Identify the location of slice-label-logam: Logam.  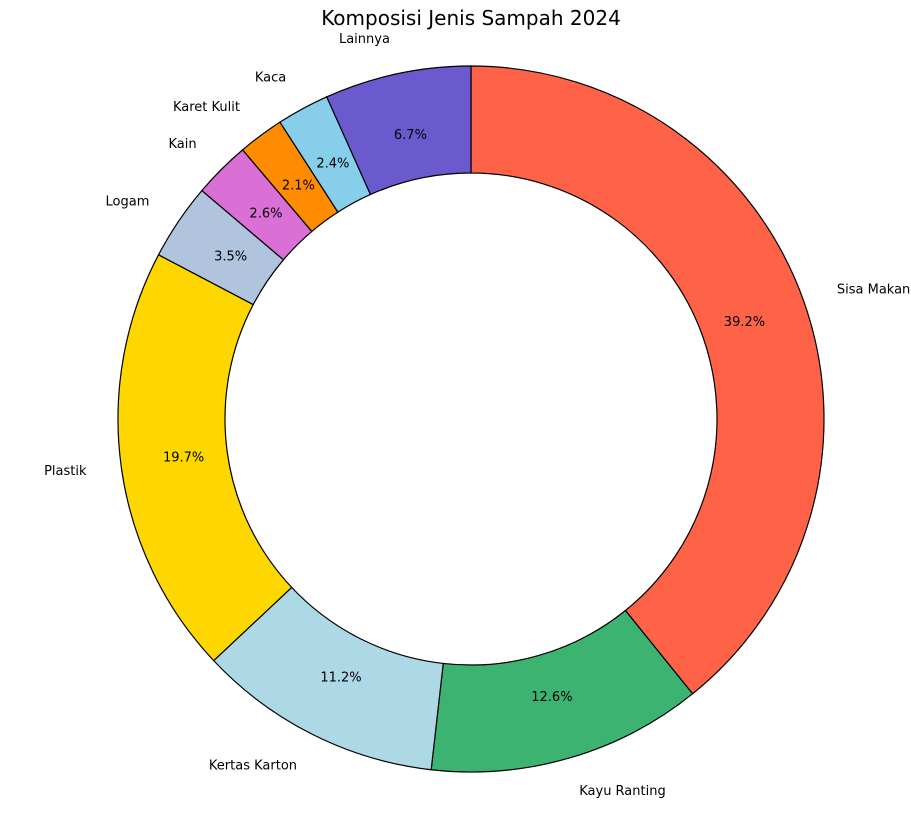
(128, 201).